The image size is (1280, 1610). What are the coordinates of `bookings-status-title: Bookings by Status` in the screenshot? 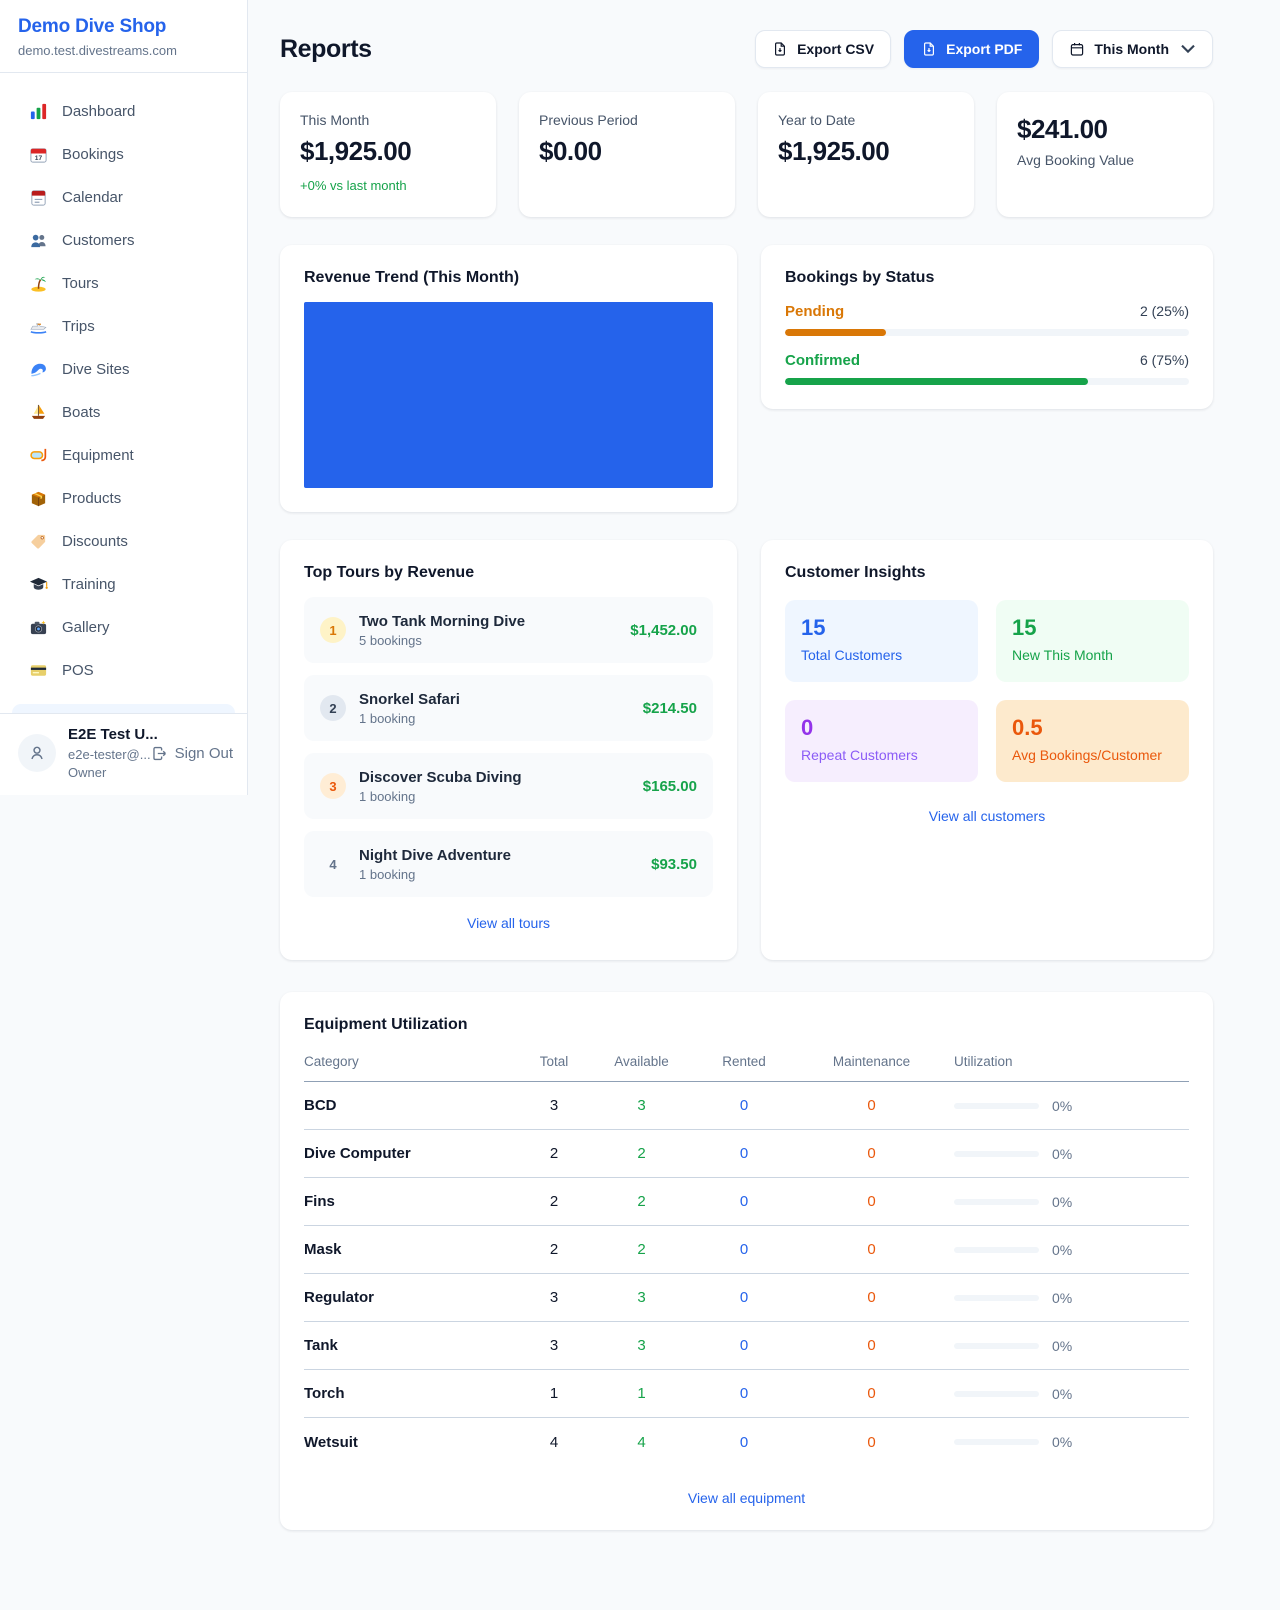 It's located at (860, 277).